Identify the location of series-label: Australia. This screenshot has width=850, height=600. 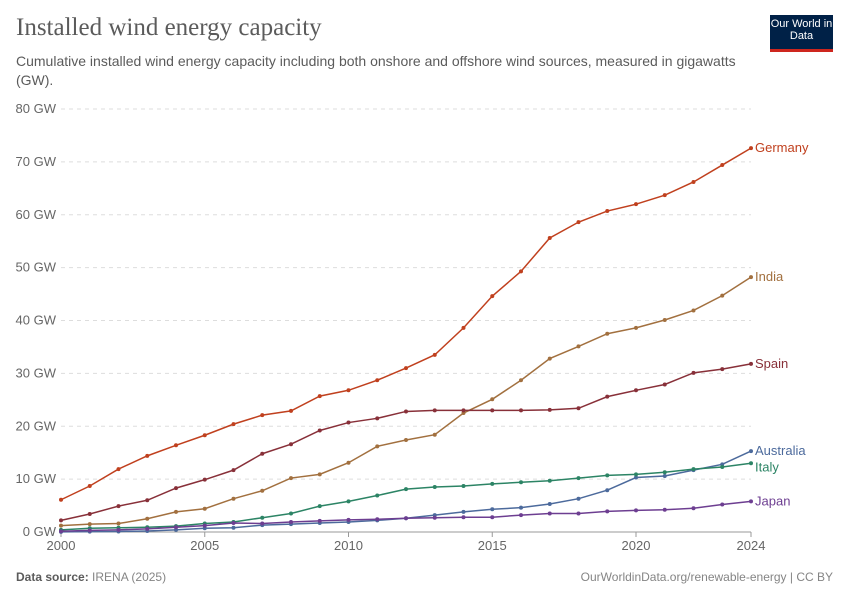
(780, 450).